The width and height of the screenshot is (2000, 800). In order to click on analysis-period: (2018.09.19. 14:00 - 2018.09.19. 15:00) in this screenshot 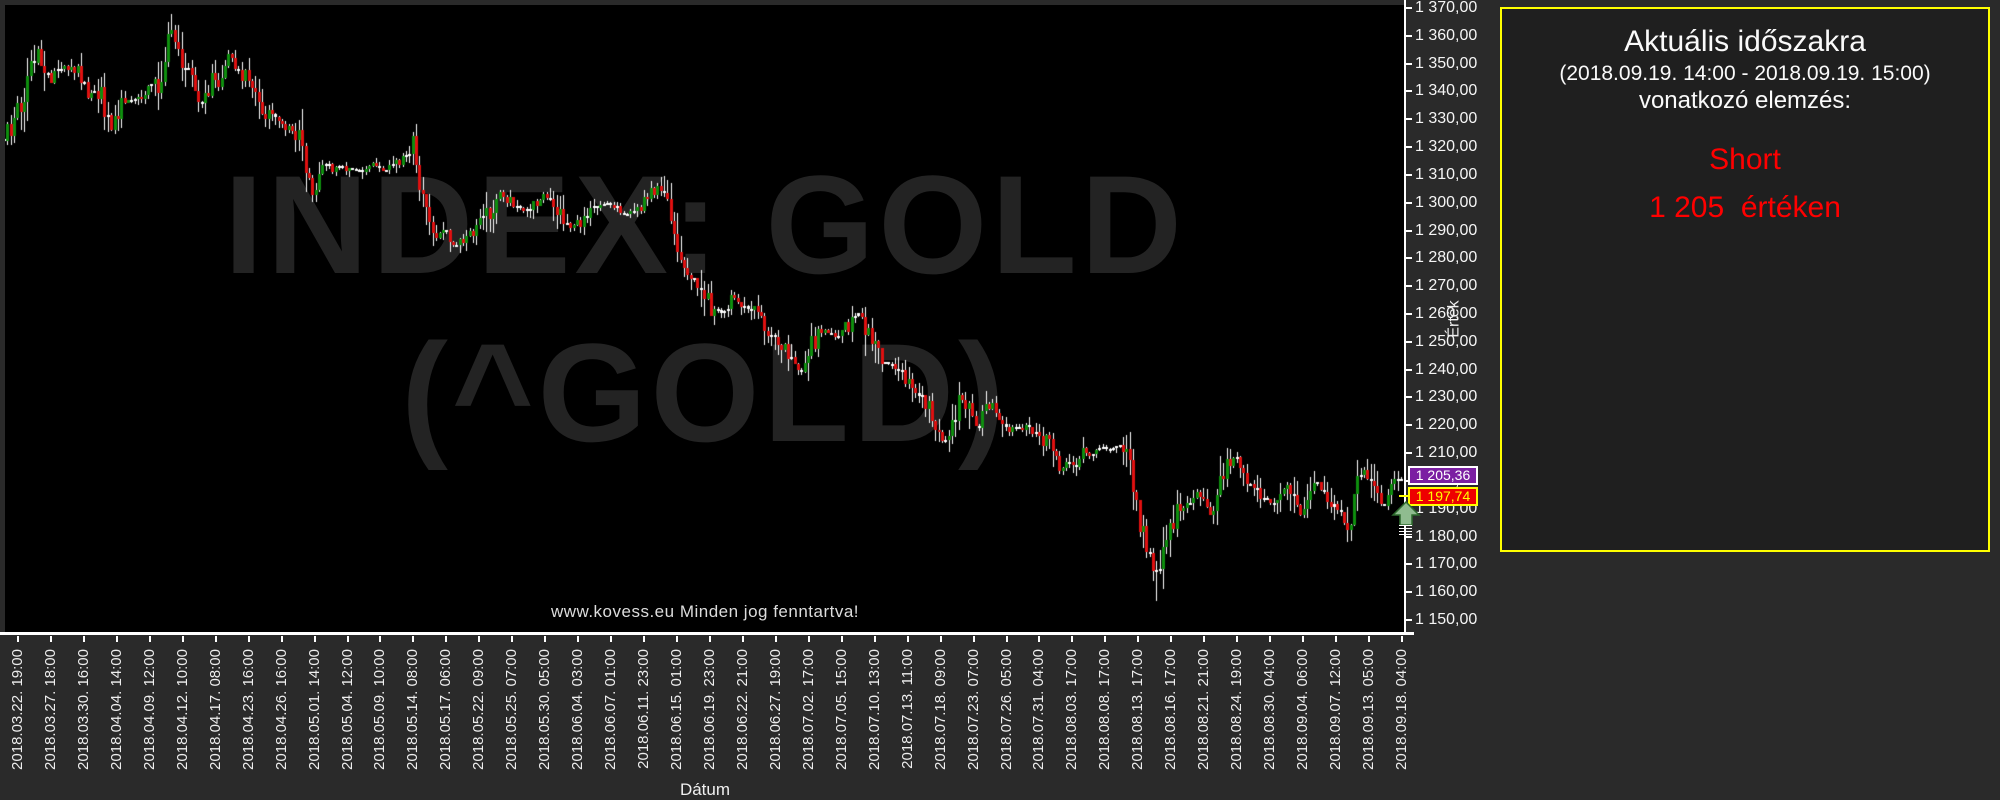, I will do `click(1745, 73)`.